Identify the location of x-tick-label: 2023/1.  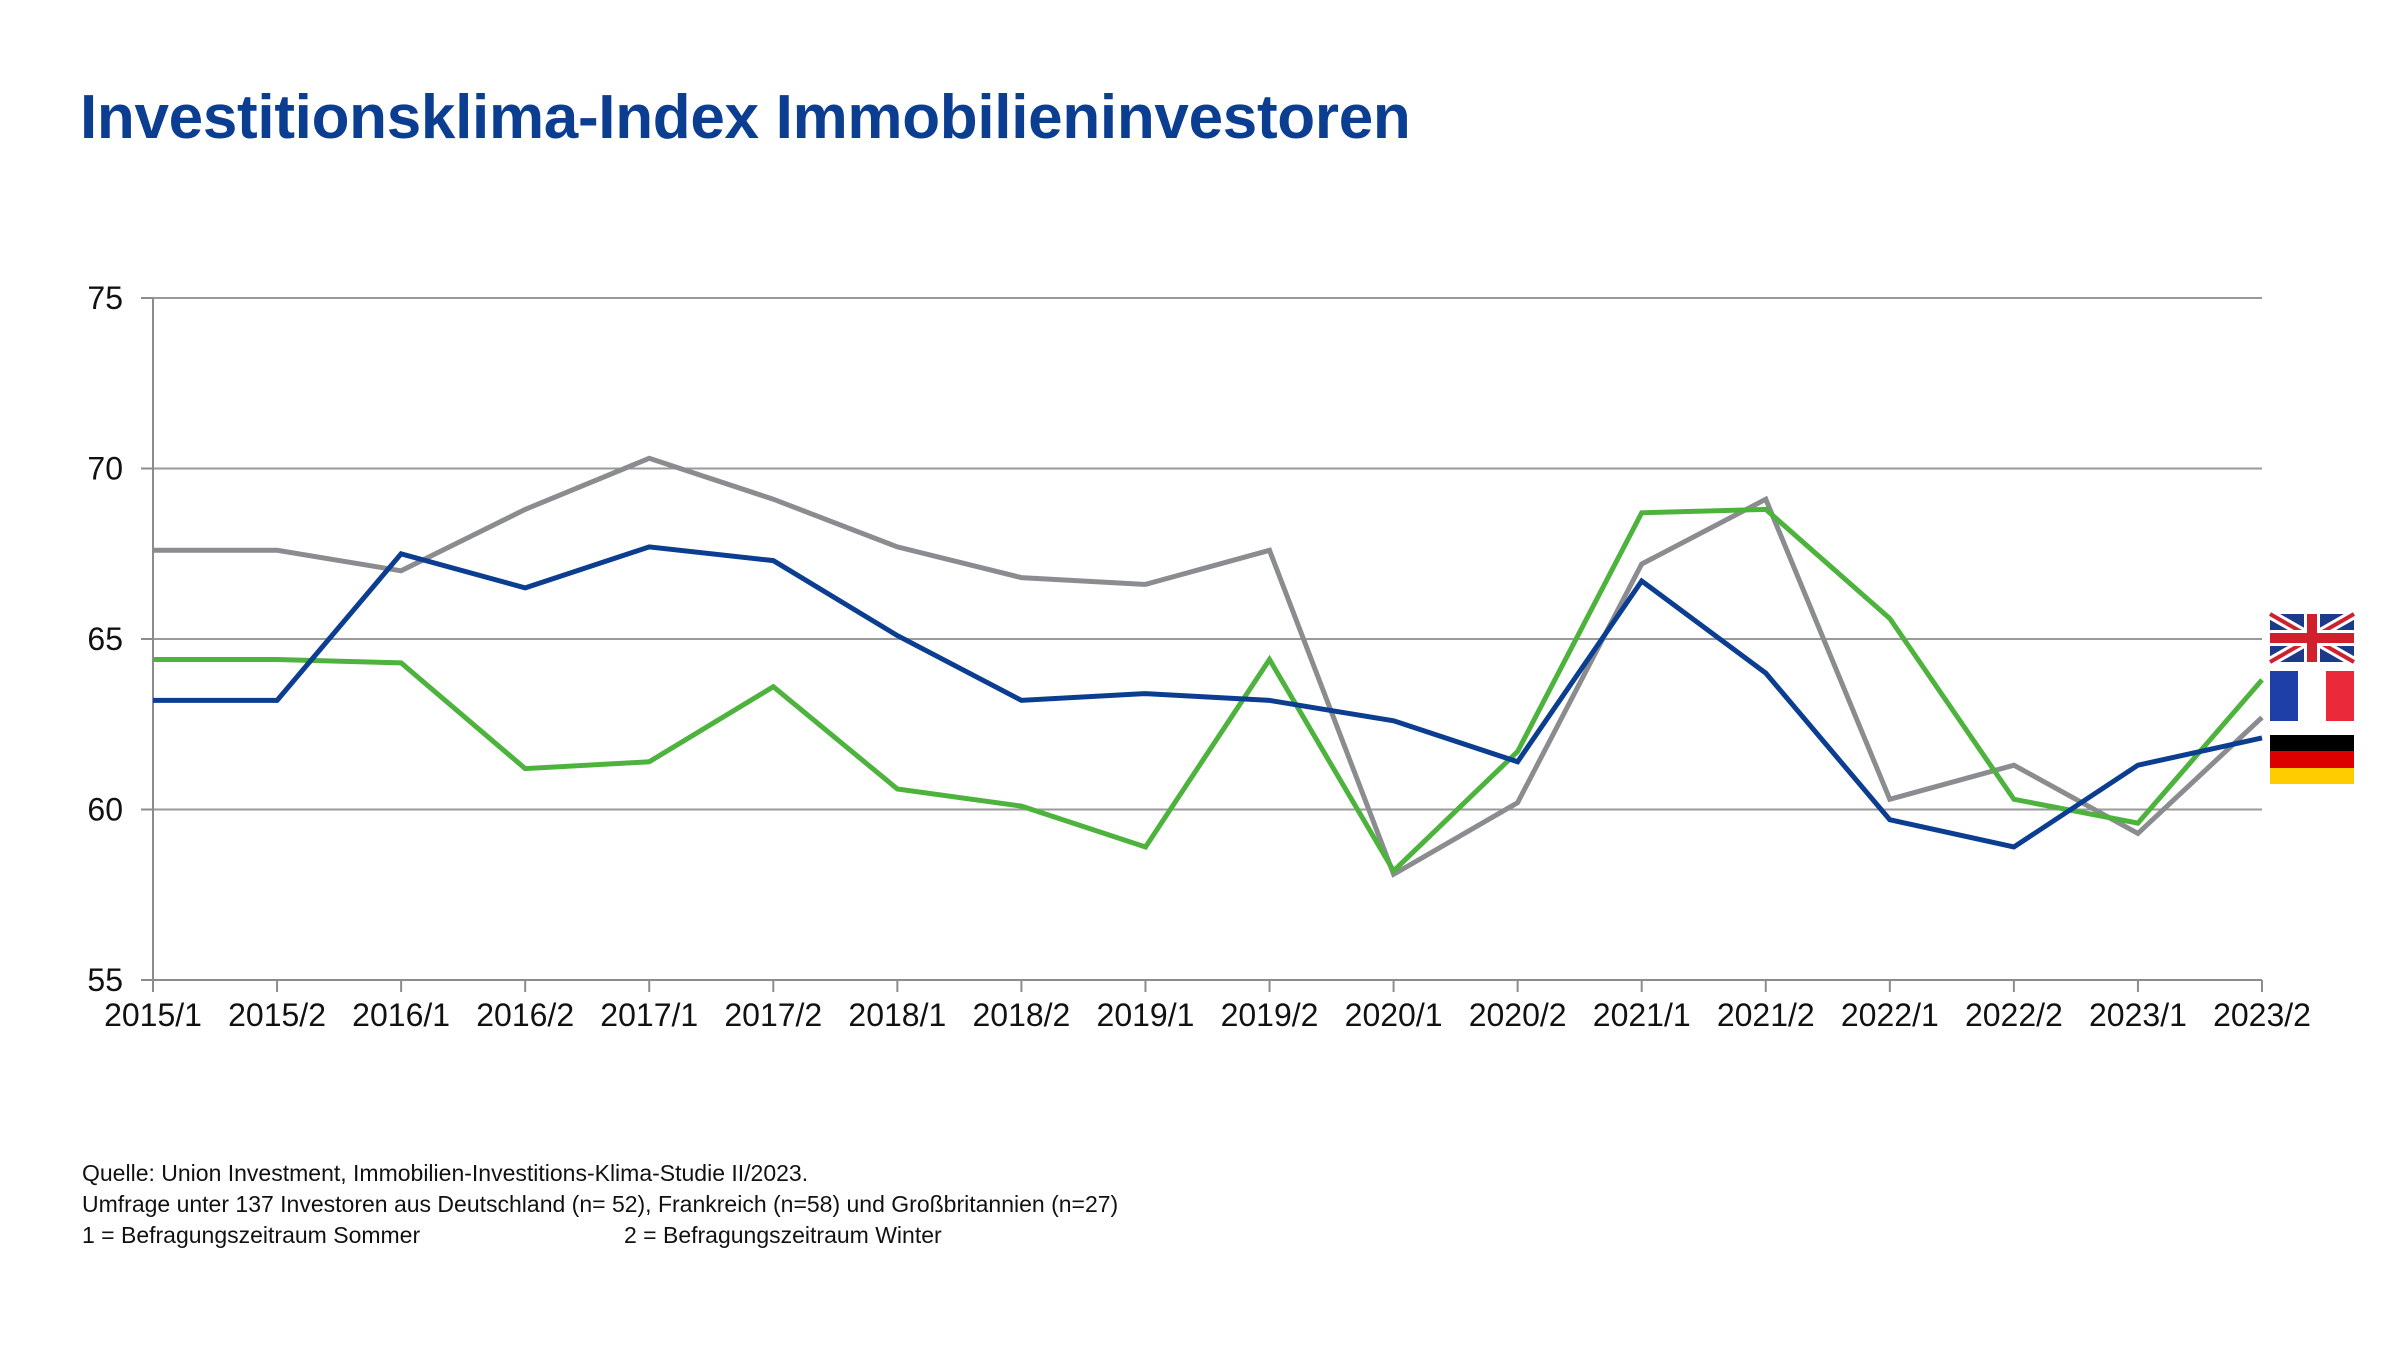
(2138, 1015).